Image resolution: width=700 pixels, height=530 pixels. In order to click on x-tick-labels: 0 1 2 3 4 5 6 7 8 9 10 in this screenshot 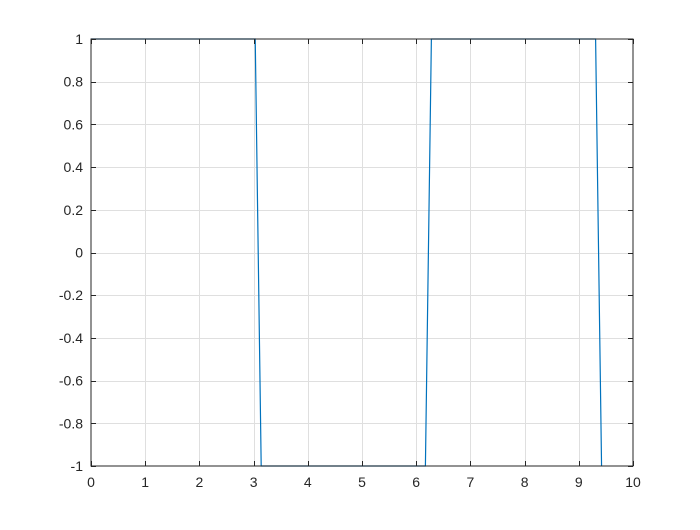, I will do `click(364, 482)`.